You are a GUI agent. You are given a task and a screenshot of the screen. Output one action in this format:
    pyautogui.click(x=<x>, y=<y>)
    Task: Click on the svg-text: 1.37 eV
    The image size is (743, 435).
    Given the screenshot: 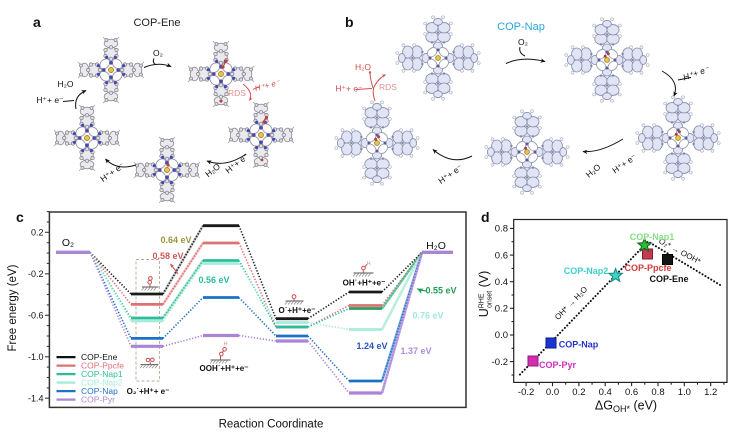 What is the action you would take?
    pyautogui.click(x=415, y=351)
    